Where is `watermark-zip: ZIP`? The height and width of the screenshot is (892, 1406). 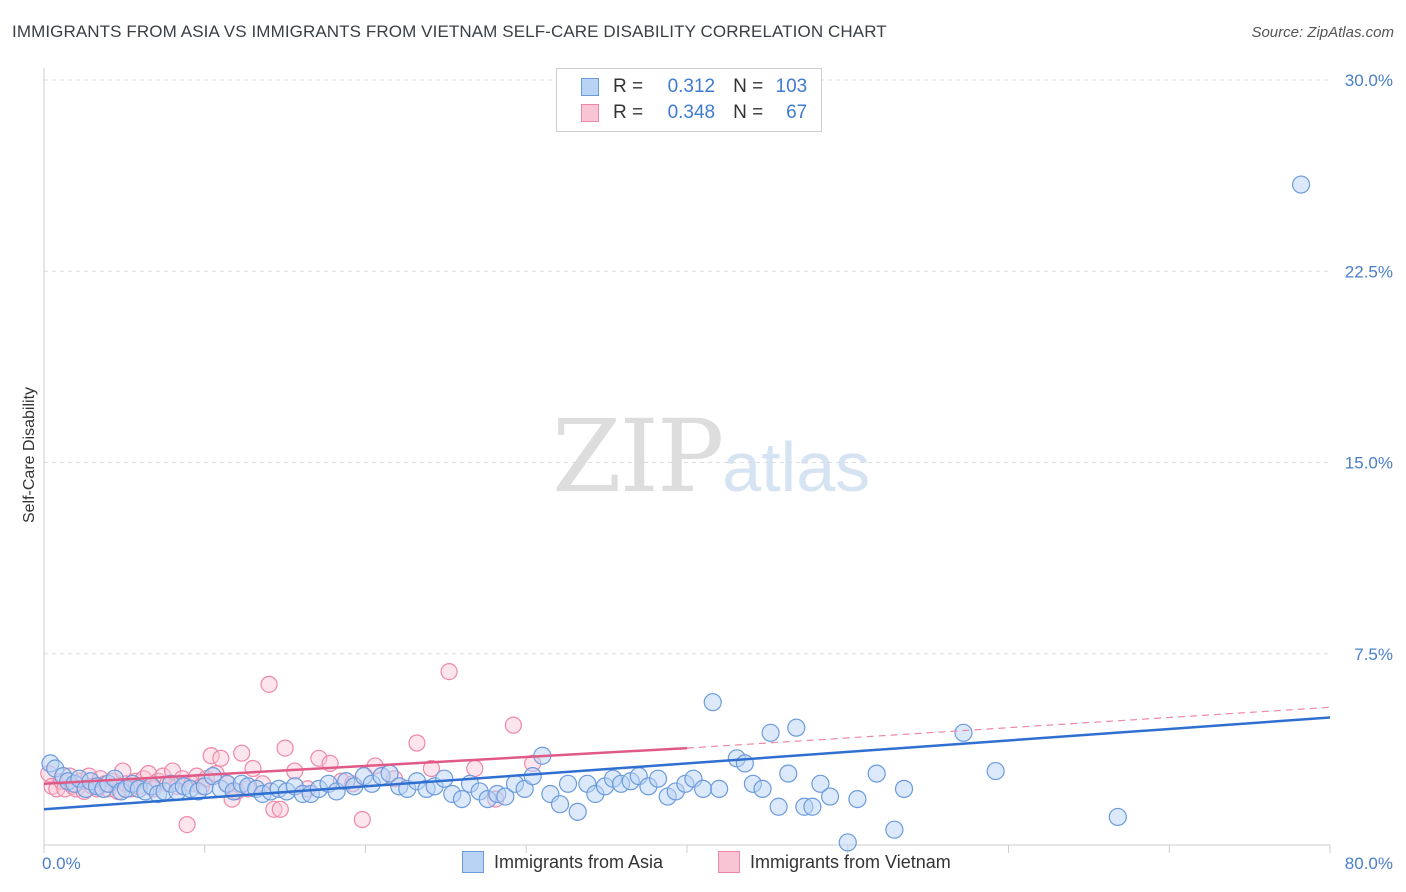 watermark-zip: ZIP is located at coordinates (638, 456).